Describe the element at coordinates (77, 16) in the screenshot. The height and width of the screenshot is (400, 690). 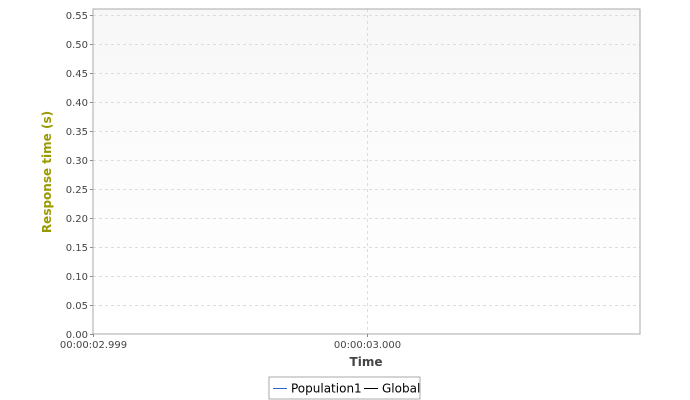
I see `y-tick-label: 0.55` at that location.